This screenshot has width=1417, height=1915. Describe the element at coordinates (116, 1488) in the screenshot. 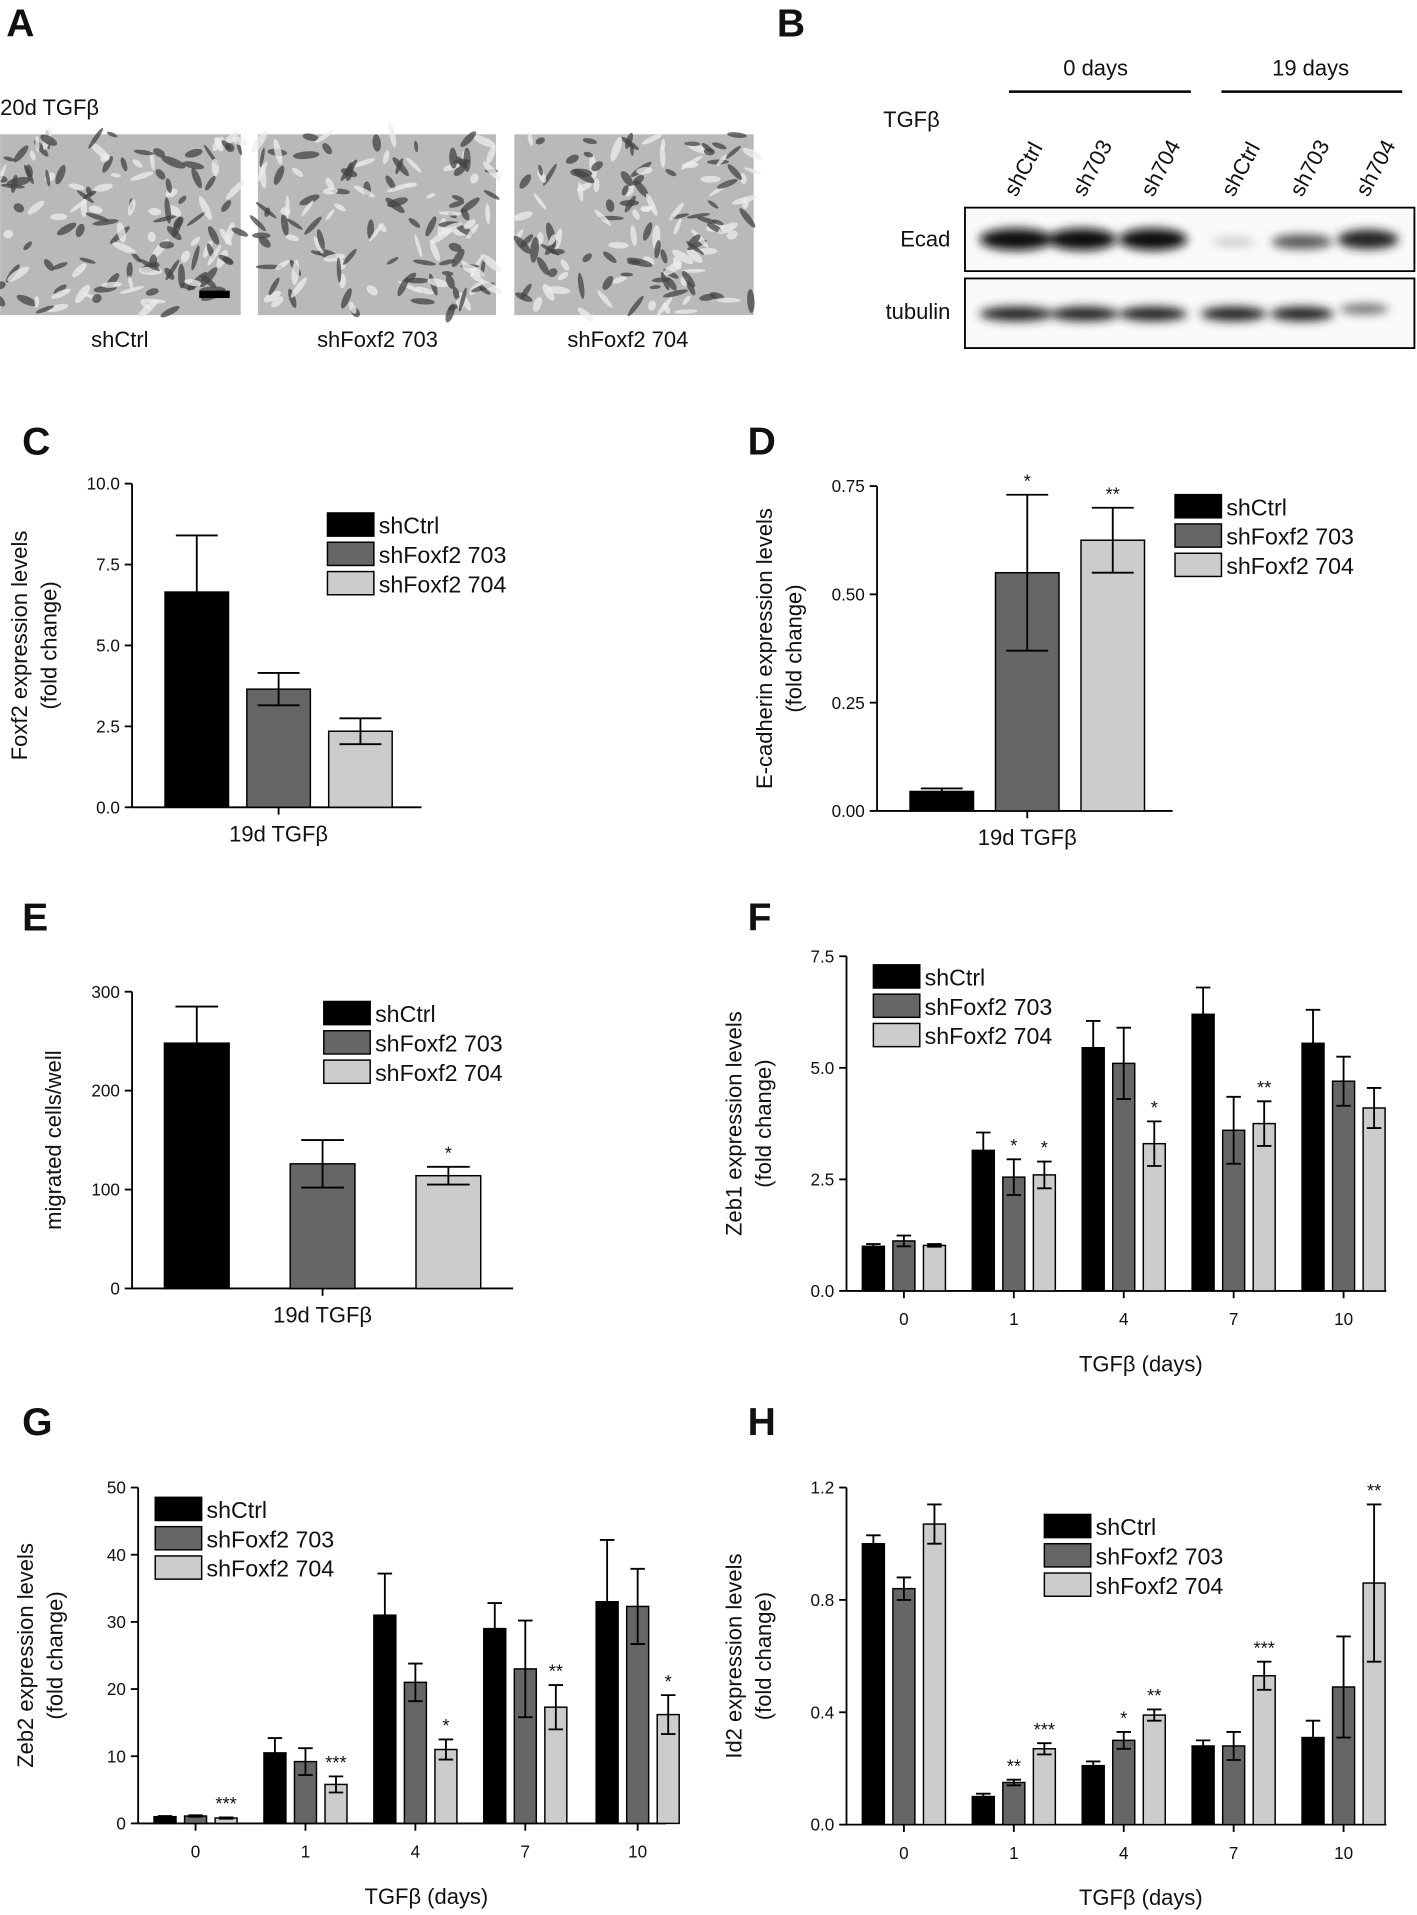

I see `y-tick-label: 50` at that location.